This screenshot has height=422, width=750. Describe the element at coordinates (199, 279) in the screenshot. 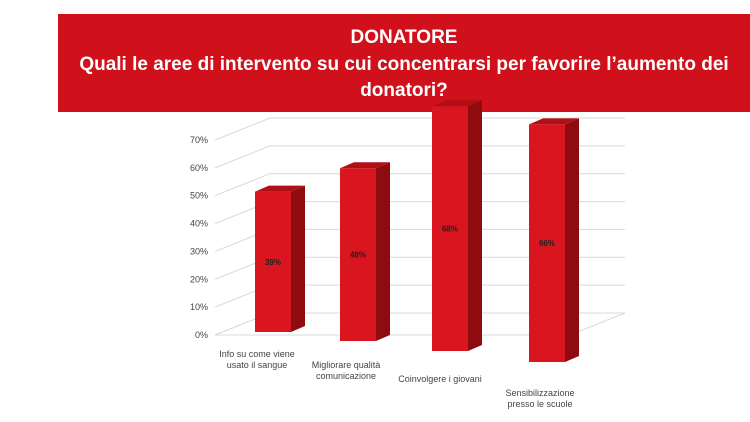

I see `y-tick-label: 20%` at that location.